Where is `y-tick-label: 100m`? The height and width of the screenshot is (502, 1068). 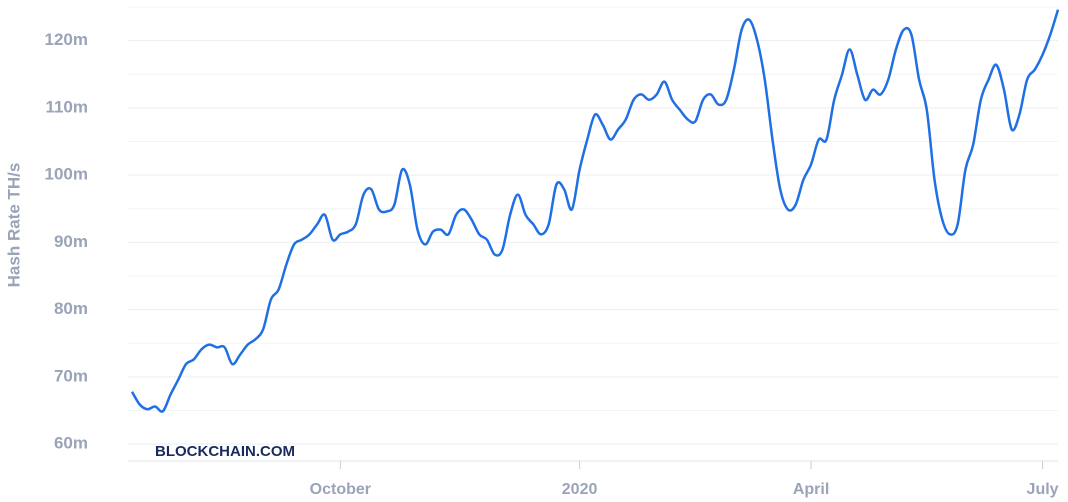 y-tick-label: 100m is located at coordinates (66, 174).